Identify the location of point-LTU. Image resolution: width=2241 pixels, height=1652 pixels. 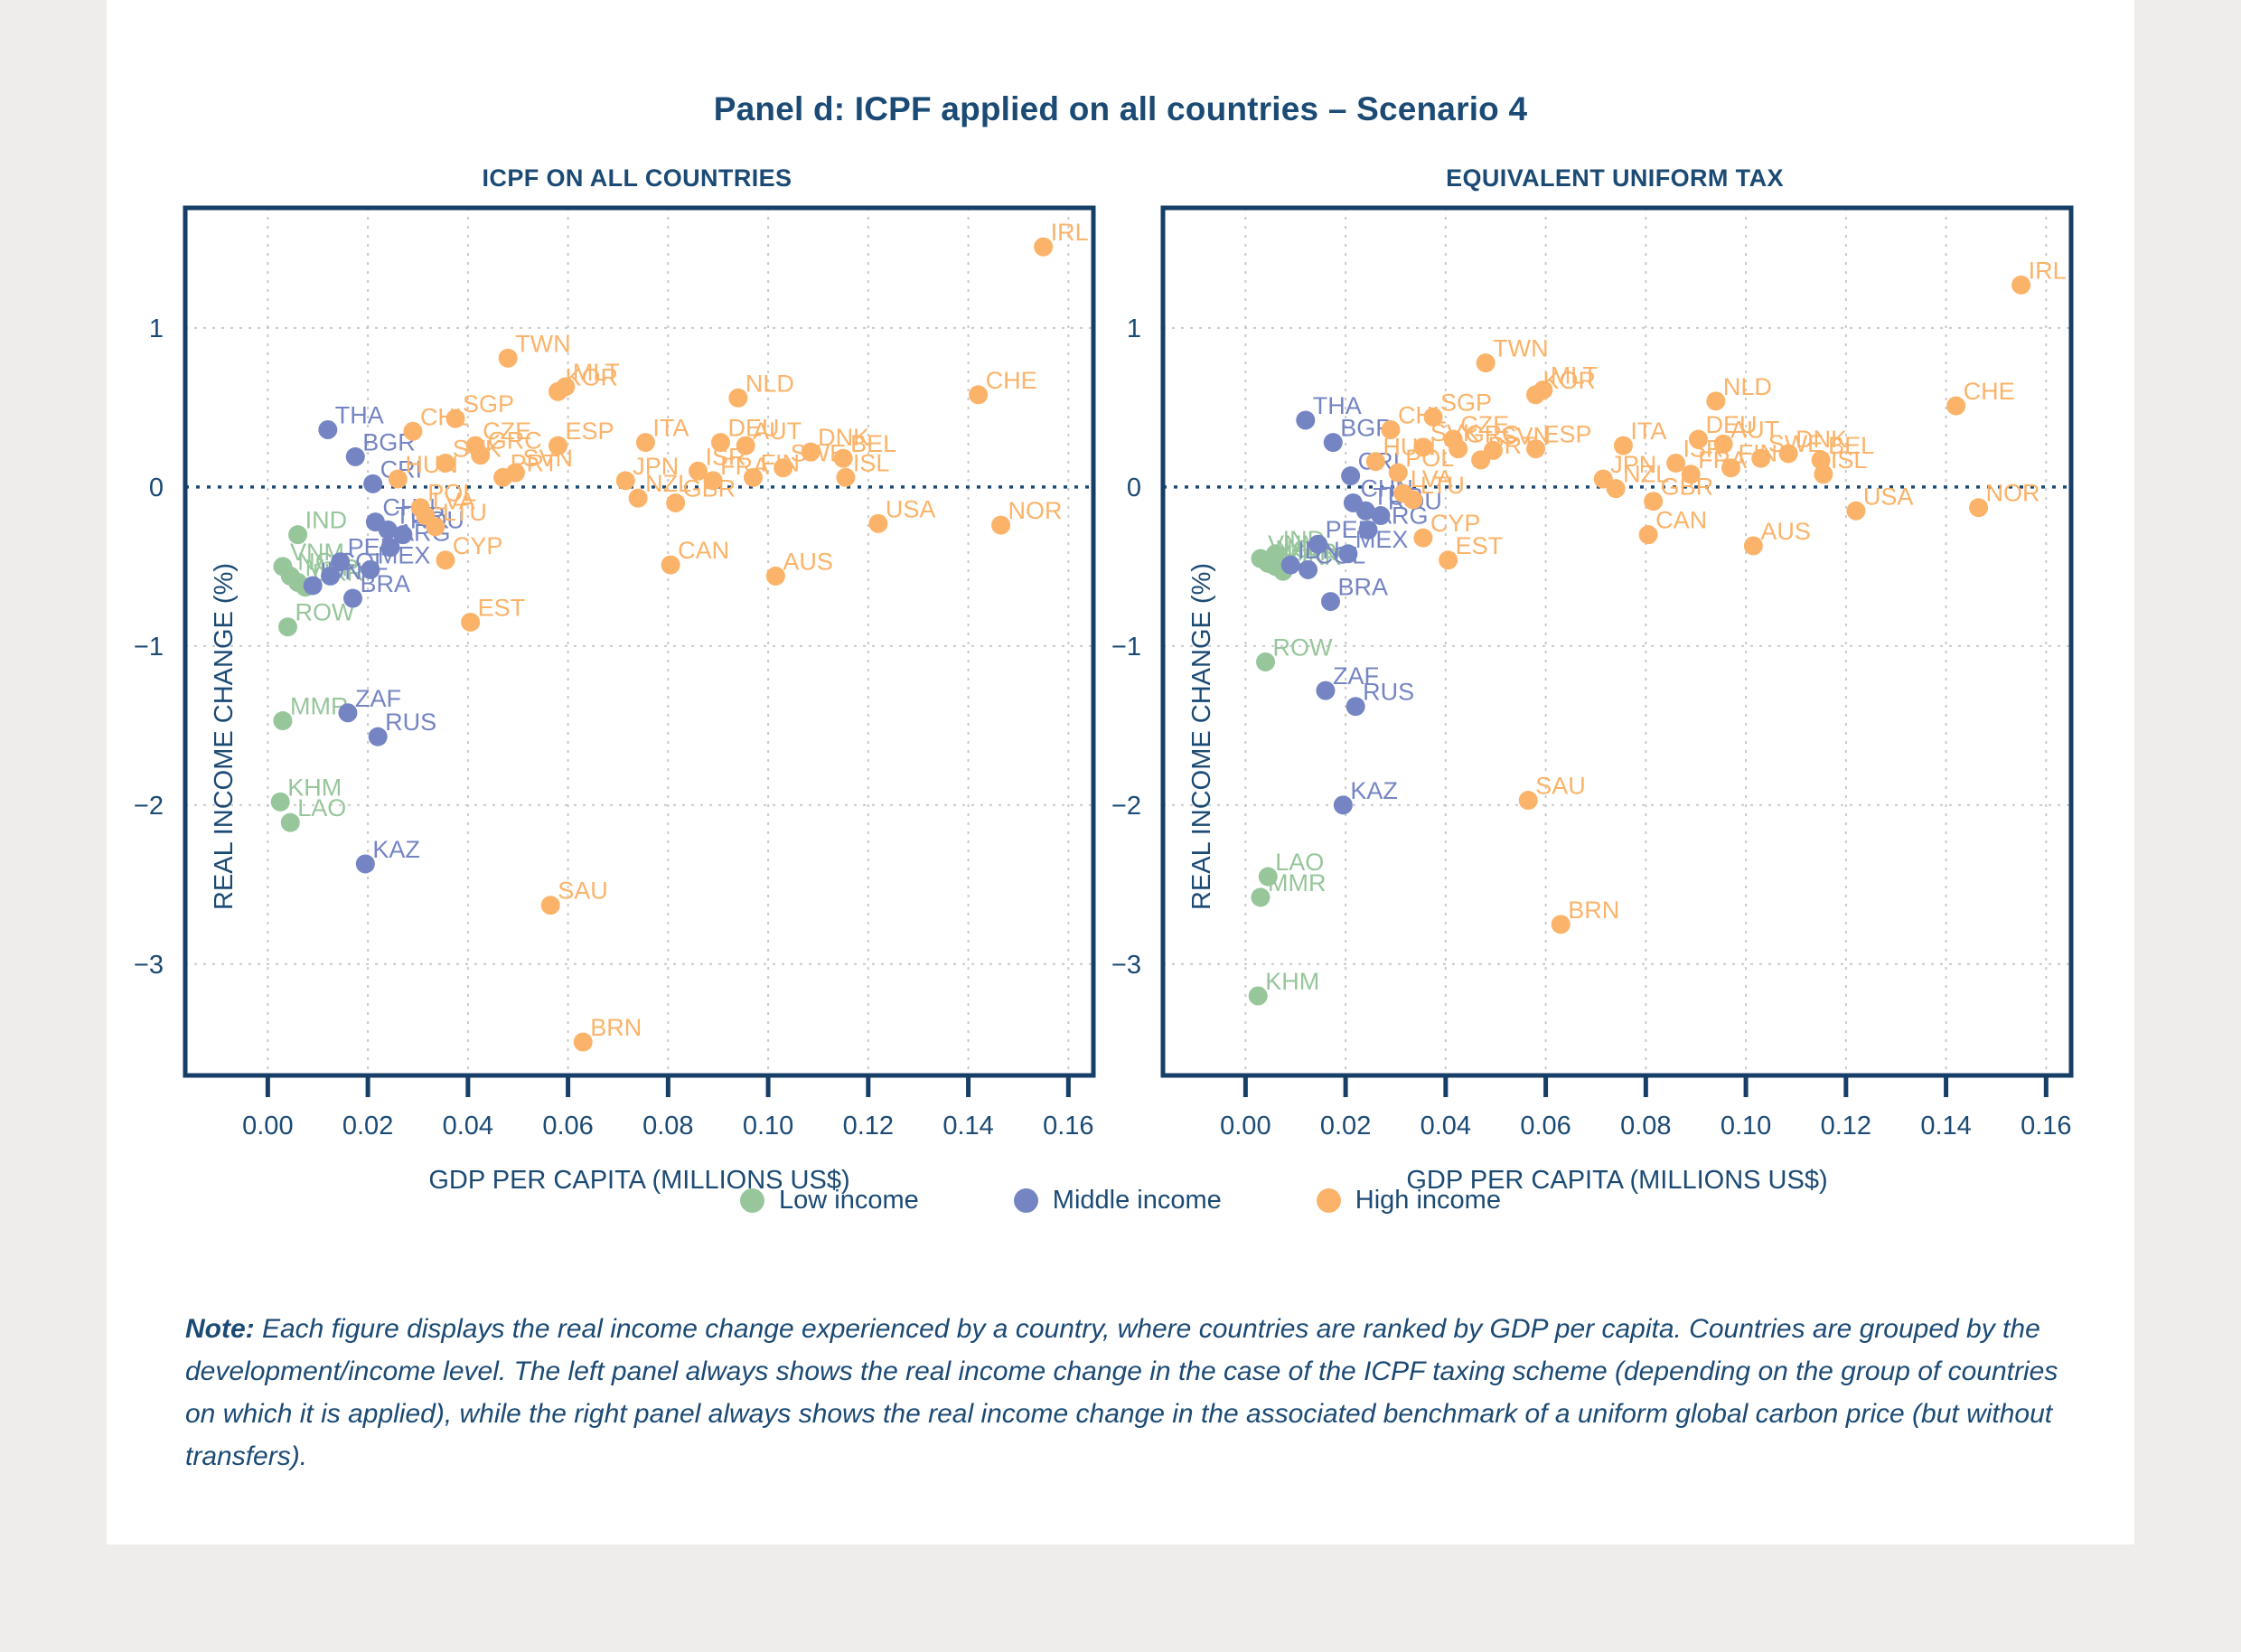
(435, 527).